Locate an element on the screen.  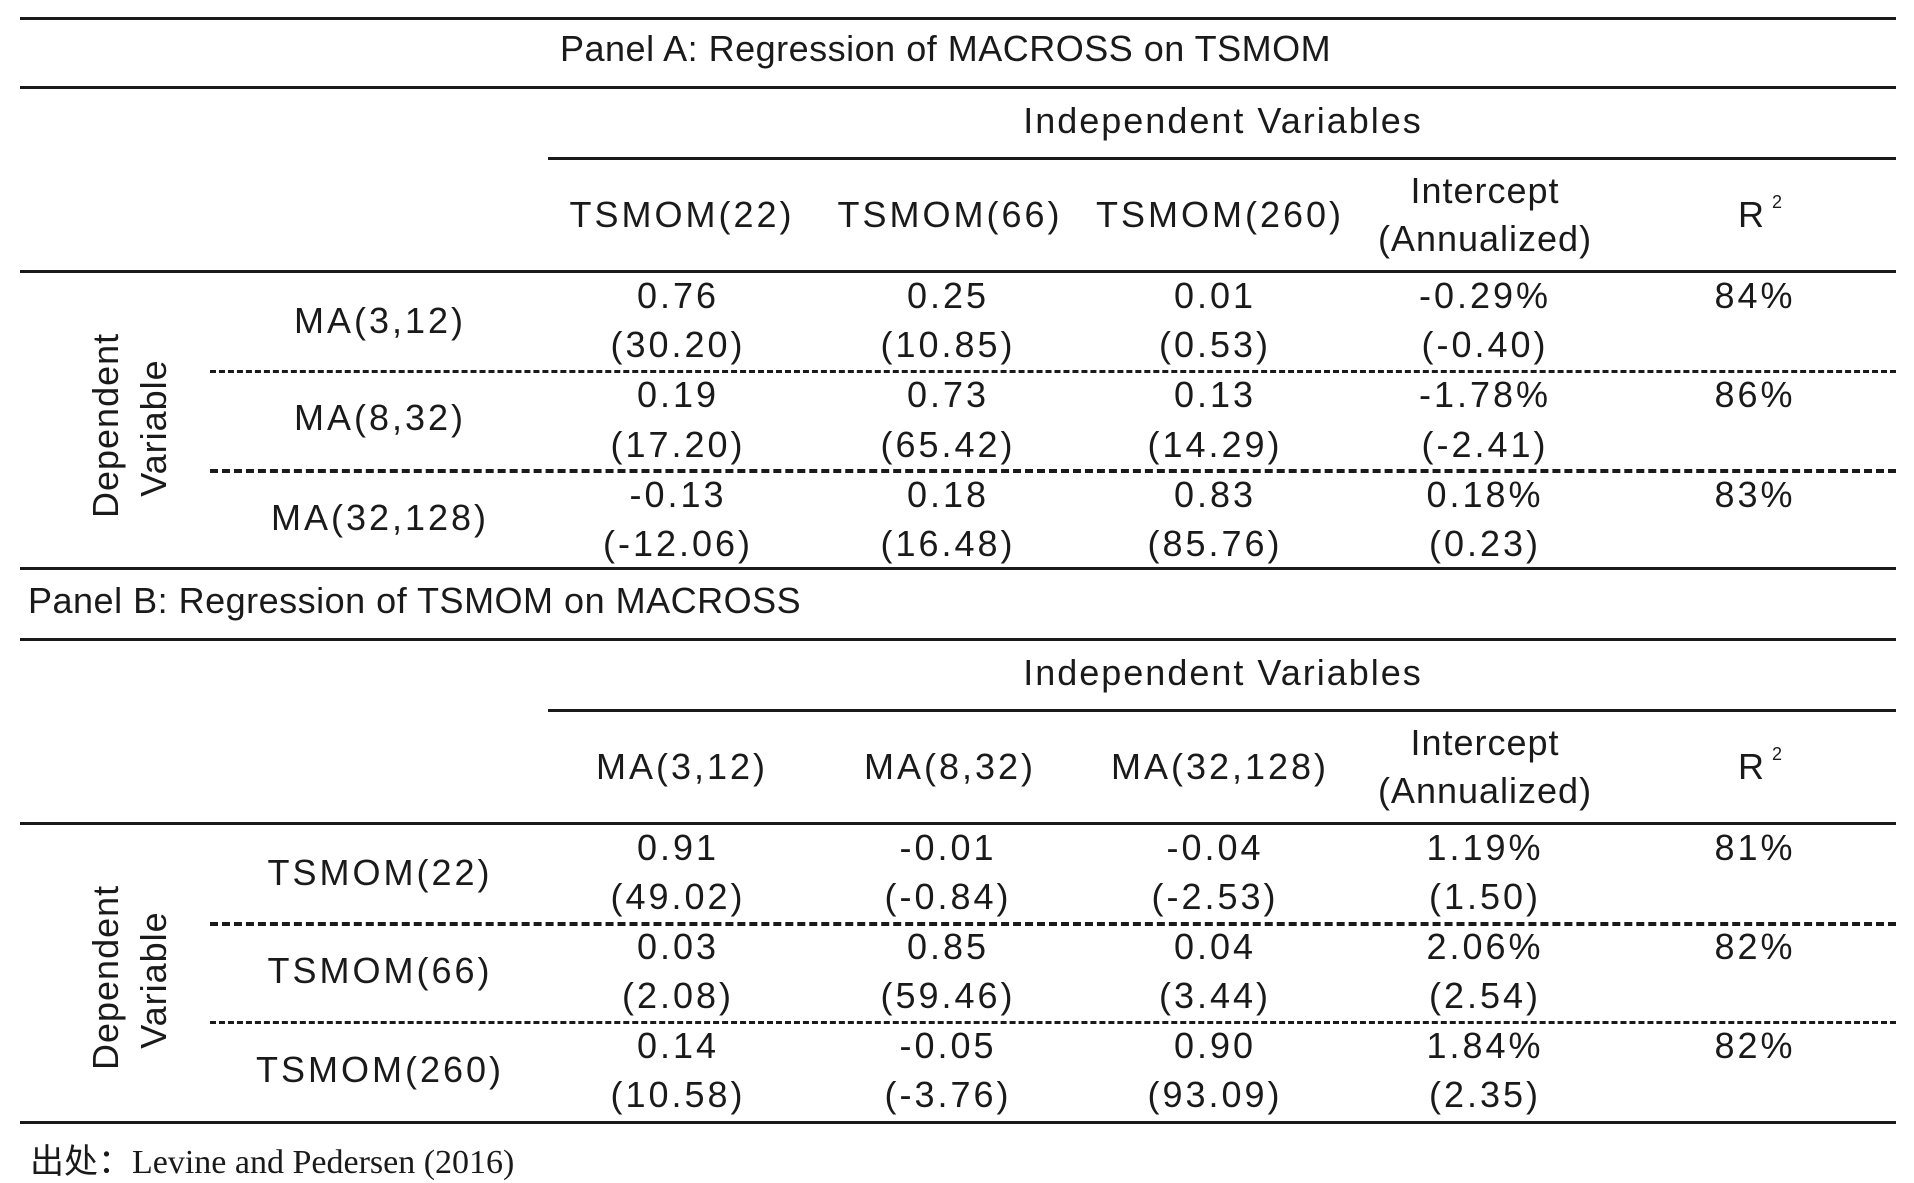
source-note: 出处：Levine and Pedersen (2016) is located at coordinates (272, 1162).